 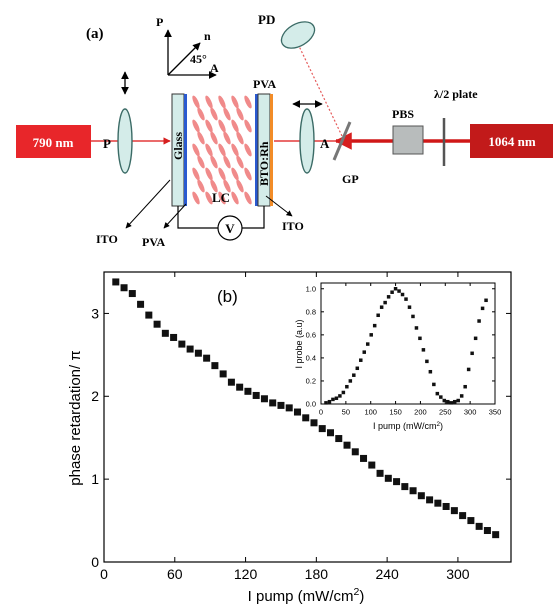 I want to click on x-tick-label: 60, so click(x=175, y=574).